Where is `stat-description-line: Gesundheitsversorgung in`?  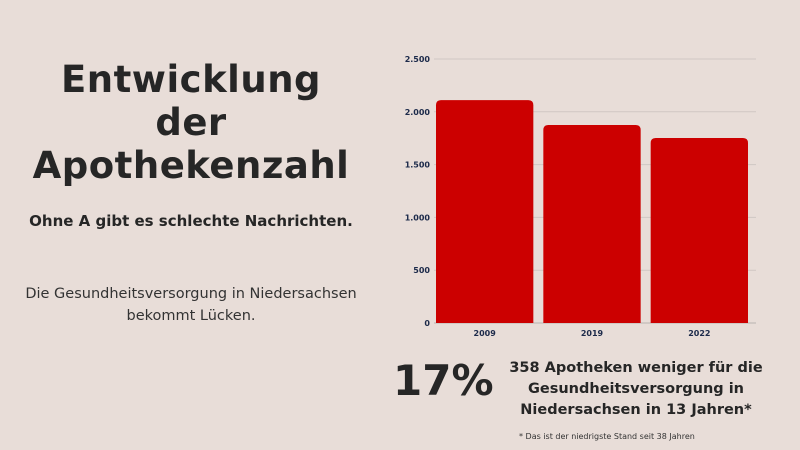
stat-description-line: Gesundheitsversorgung in is located at coordinates (635, 389).